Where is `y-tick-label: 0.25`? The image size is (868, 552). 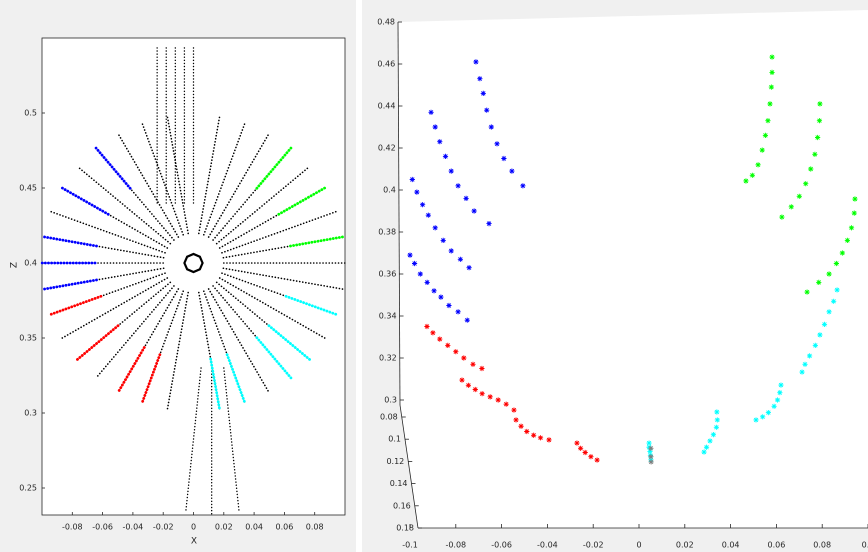
y-tick-label: 0.25 is located at coordinates (28, 488).